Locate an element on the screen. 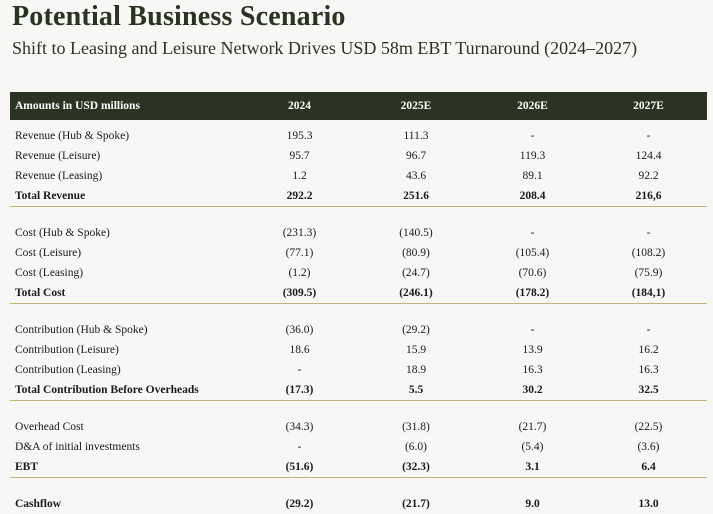  total-row: Total Revenue 292.2 251.6 208.4 216,6 is located at coordinates (358, 196).